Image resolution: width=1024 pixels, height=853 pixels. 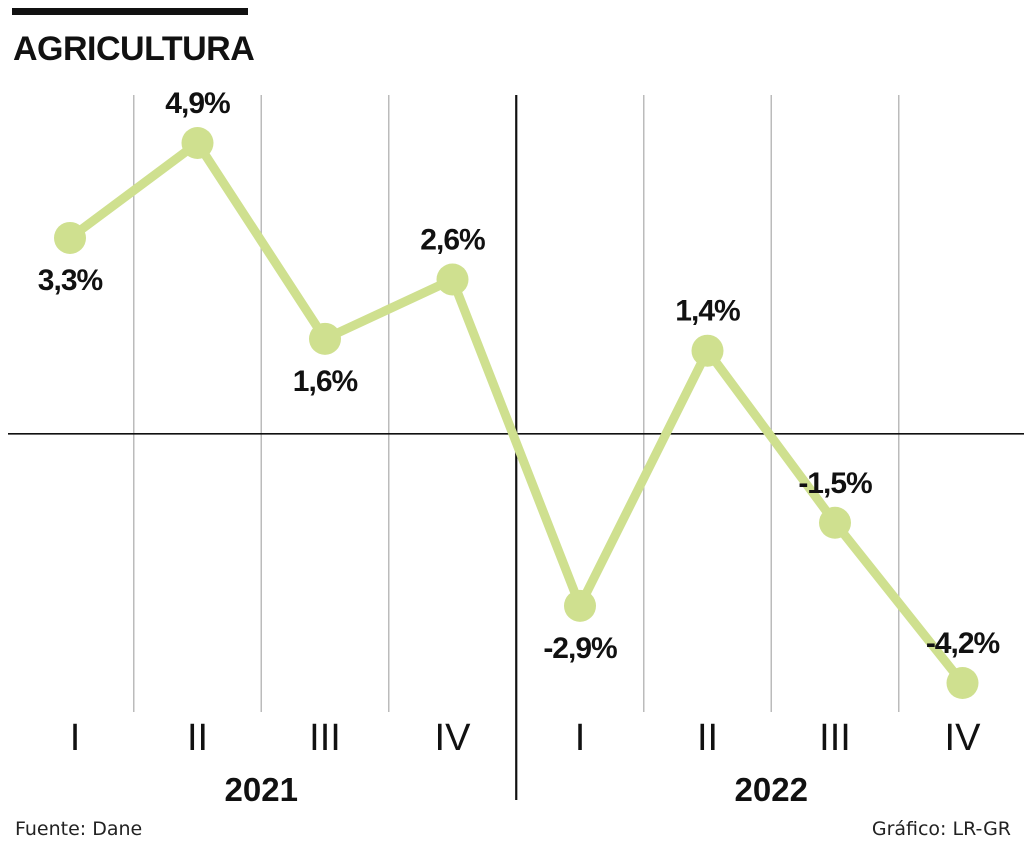 I want to click on credit-note: Gráfico: LR-GR, so click(x=941, y=829).